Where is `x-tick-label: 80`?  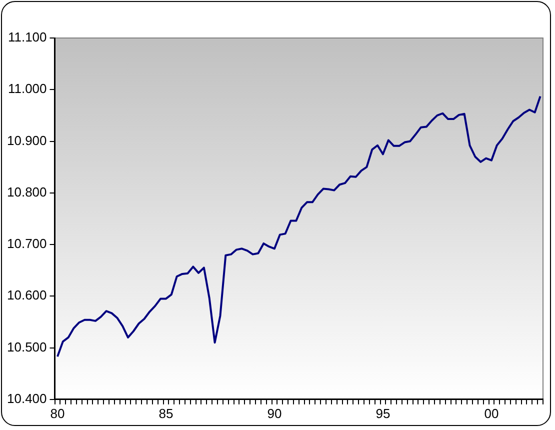 x-tick-label: 80 is located at coordinates (57, 413).